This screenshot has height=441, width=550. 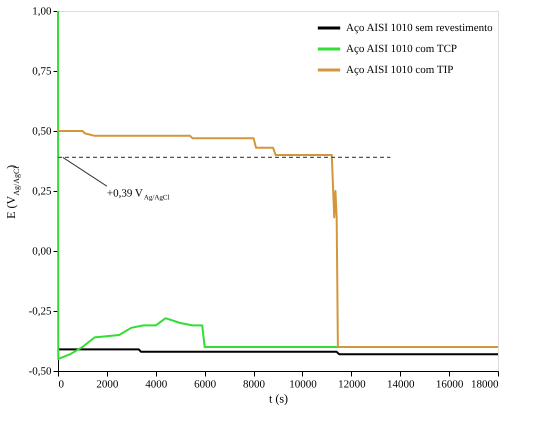 What do you see at coordinates (450, 384) in the screenshot?
I see `x-tick-label: 16000` at bounding box center [450, 384].